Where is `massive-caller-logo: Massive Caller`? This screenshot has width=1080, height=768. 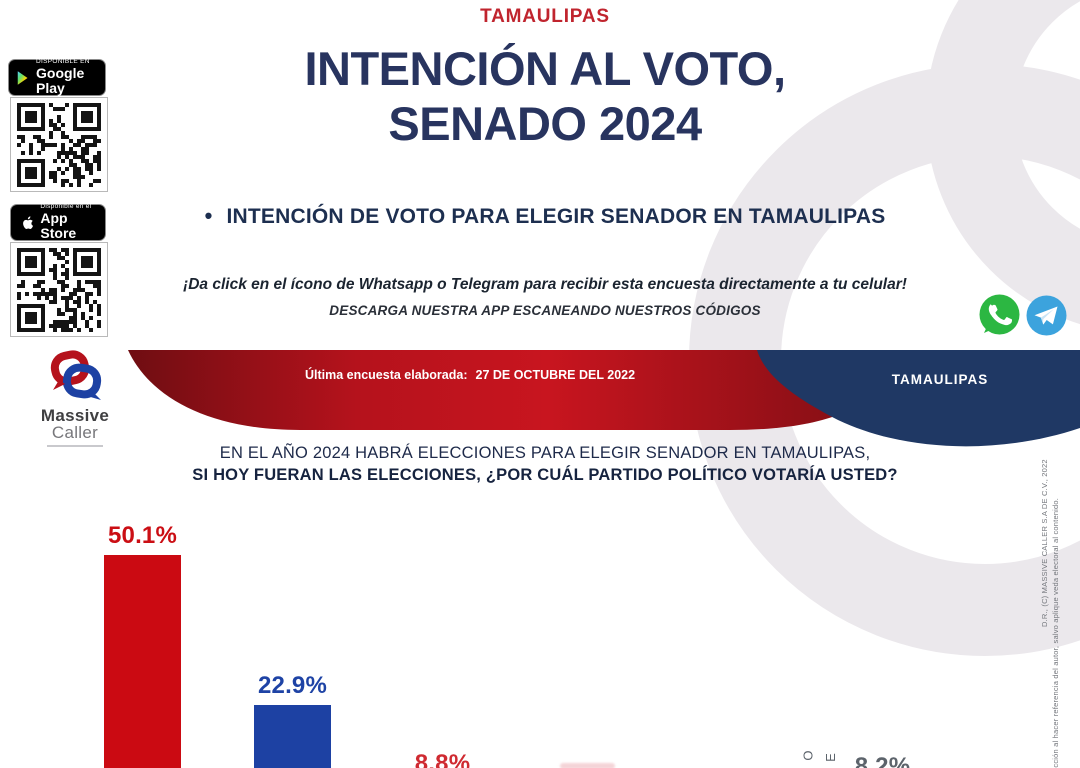 massive-caller-logo: Massive Caller is located at coordinates (75, 398).